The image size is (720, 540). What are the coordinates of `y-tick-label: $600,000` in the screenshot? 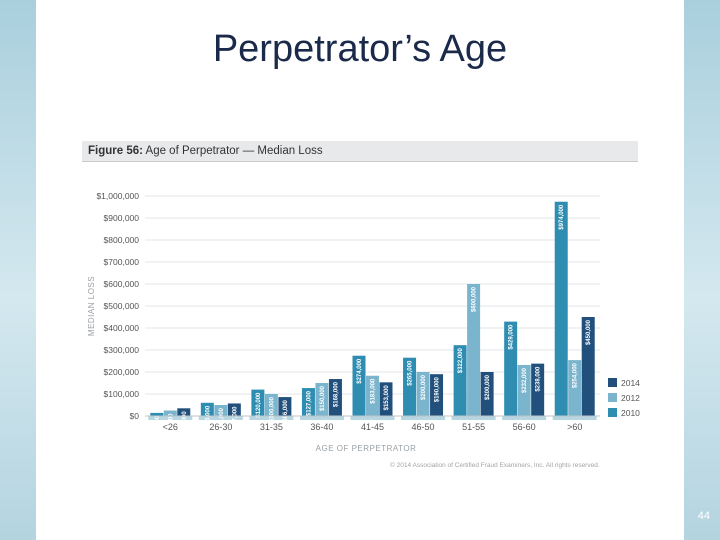 It's located at (122, 284).